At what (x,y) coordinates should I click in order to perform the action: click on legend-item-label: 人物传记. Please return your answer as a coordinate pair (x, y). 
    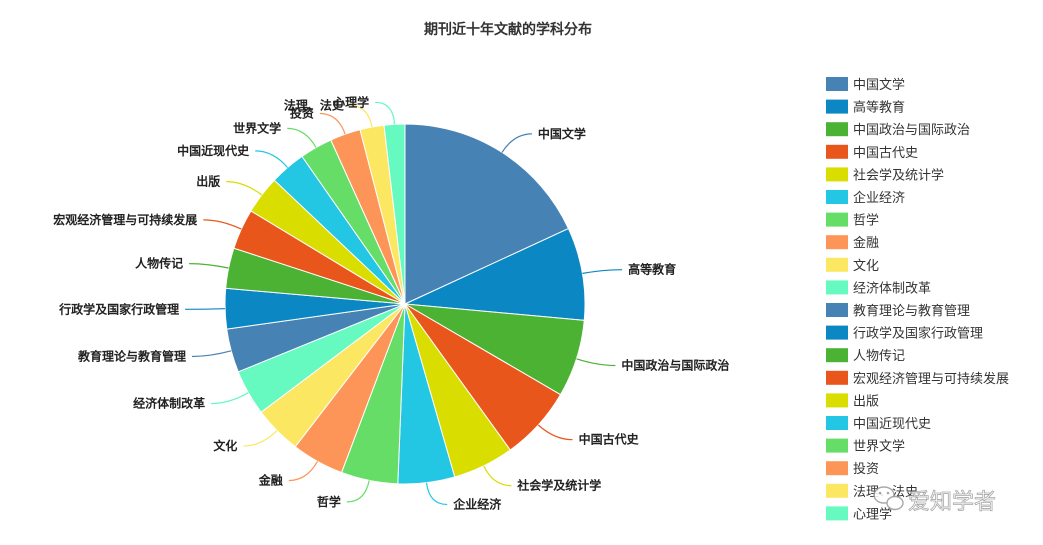
    Looking at the image, I should click on (879, 356).